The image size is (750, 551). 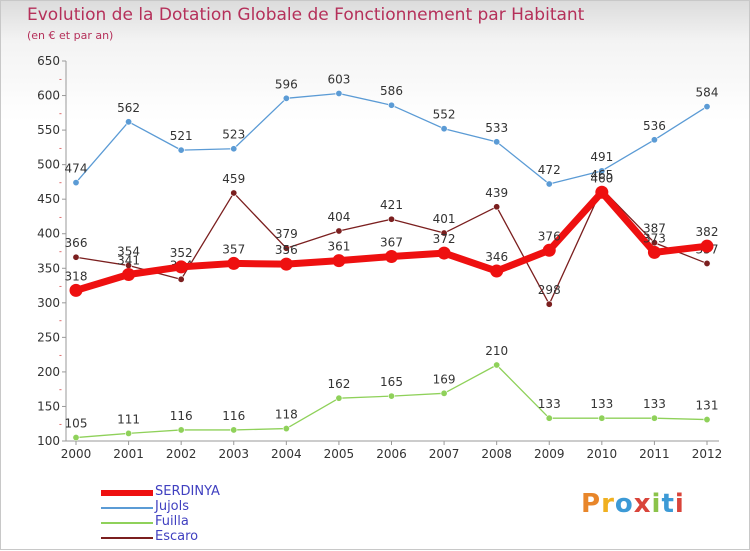 What do you see at coordinates (642, 504) in the screenshot?
I see `logo-letter: x` at bounding box center [642, 504].